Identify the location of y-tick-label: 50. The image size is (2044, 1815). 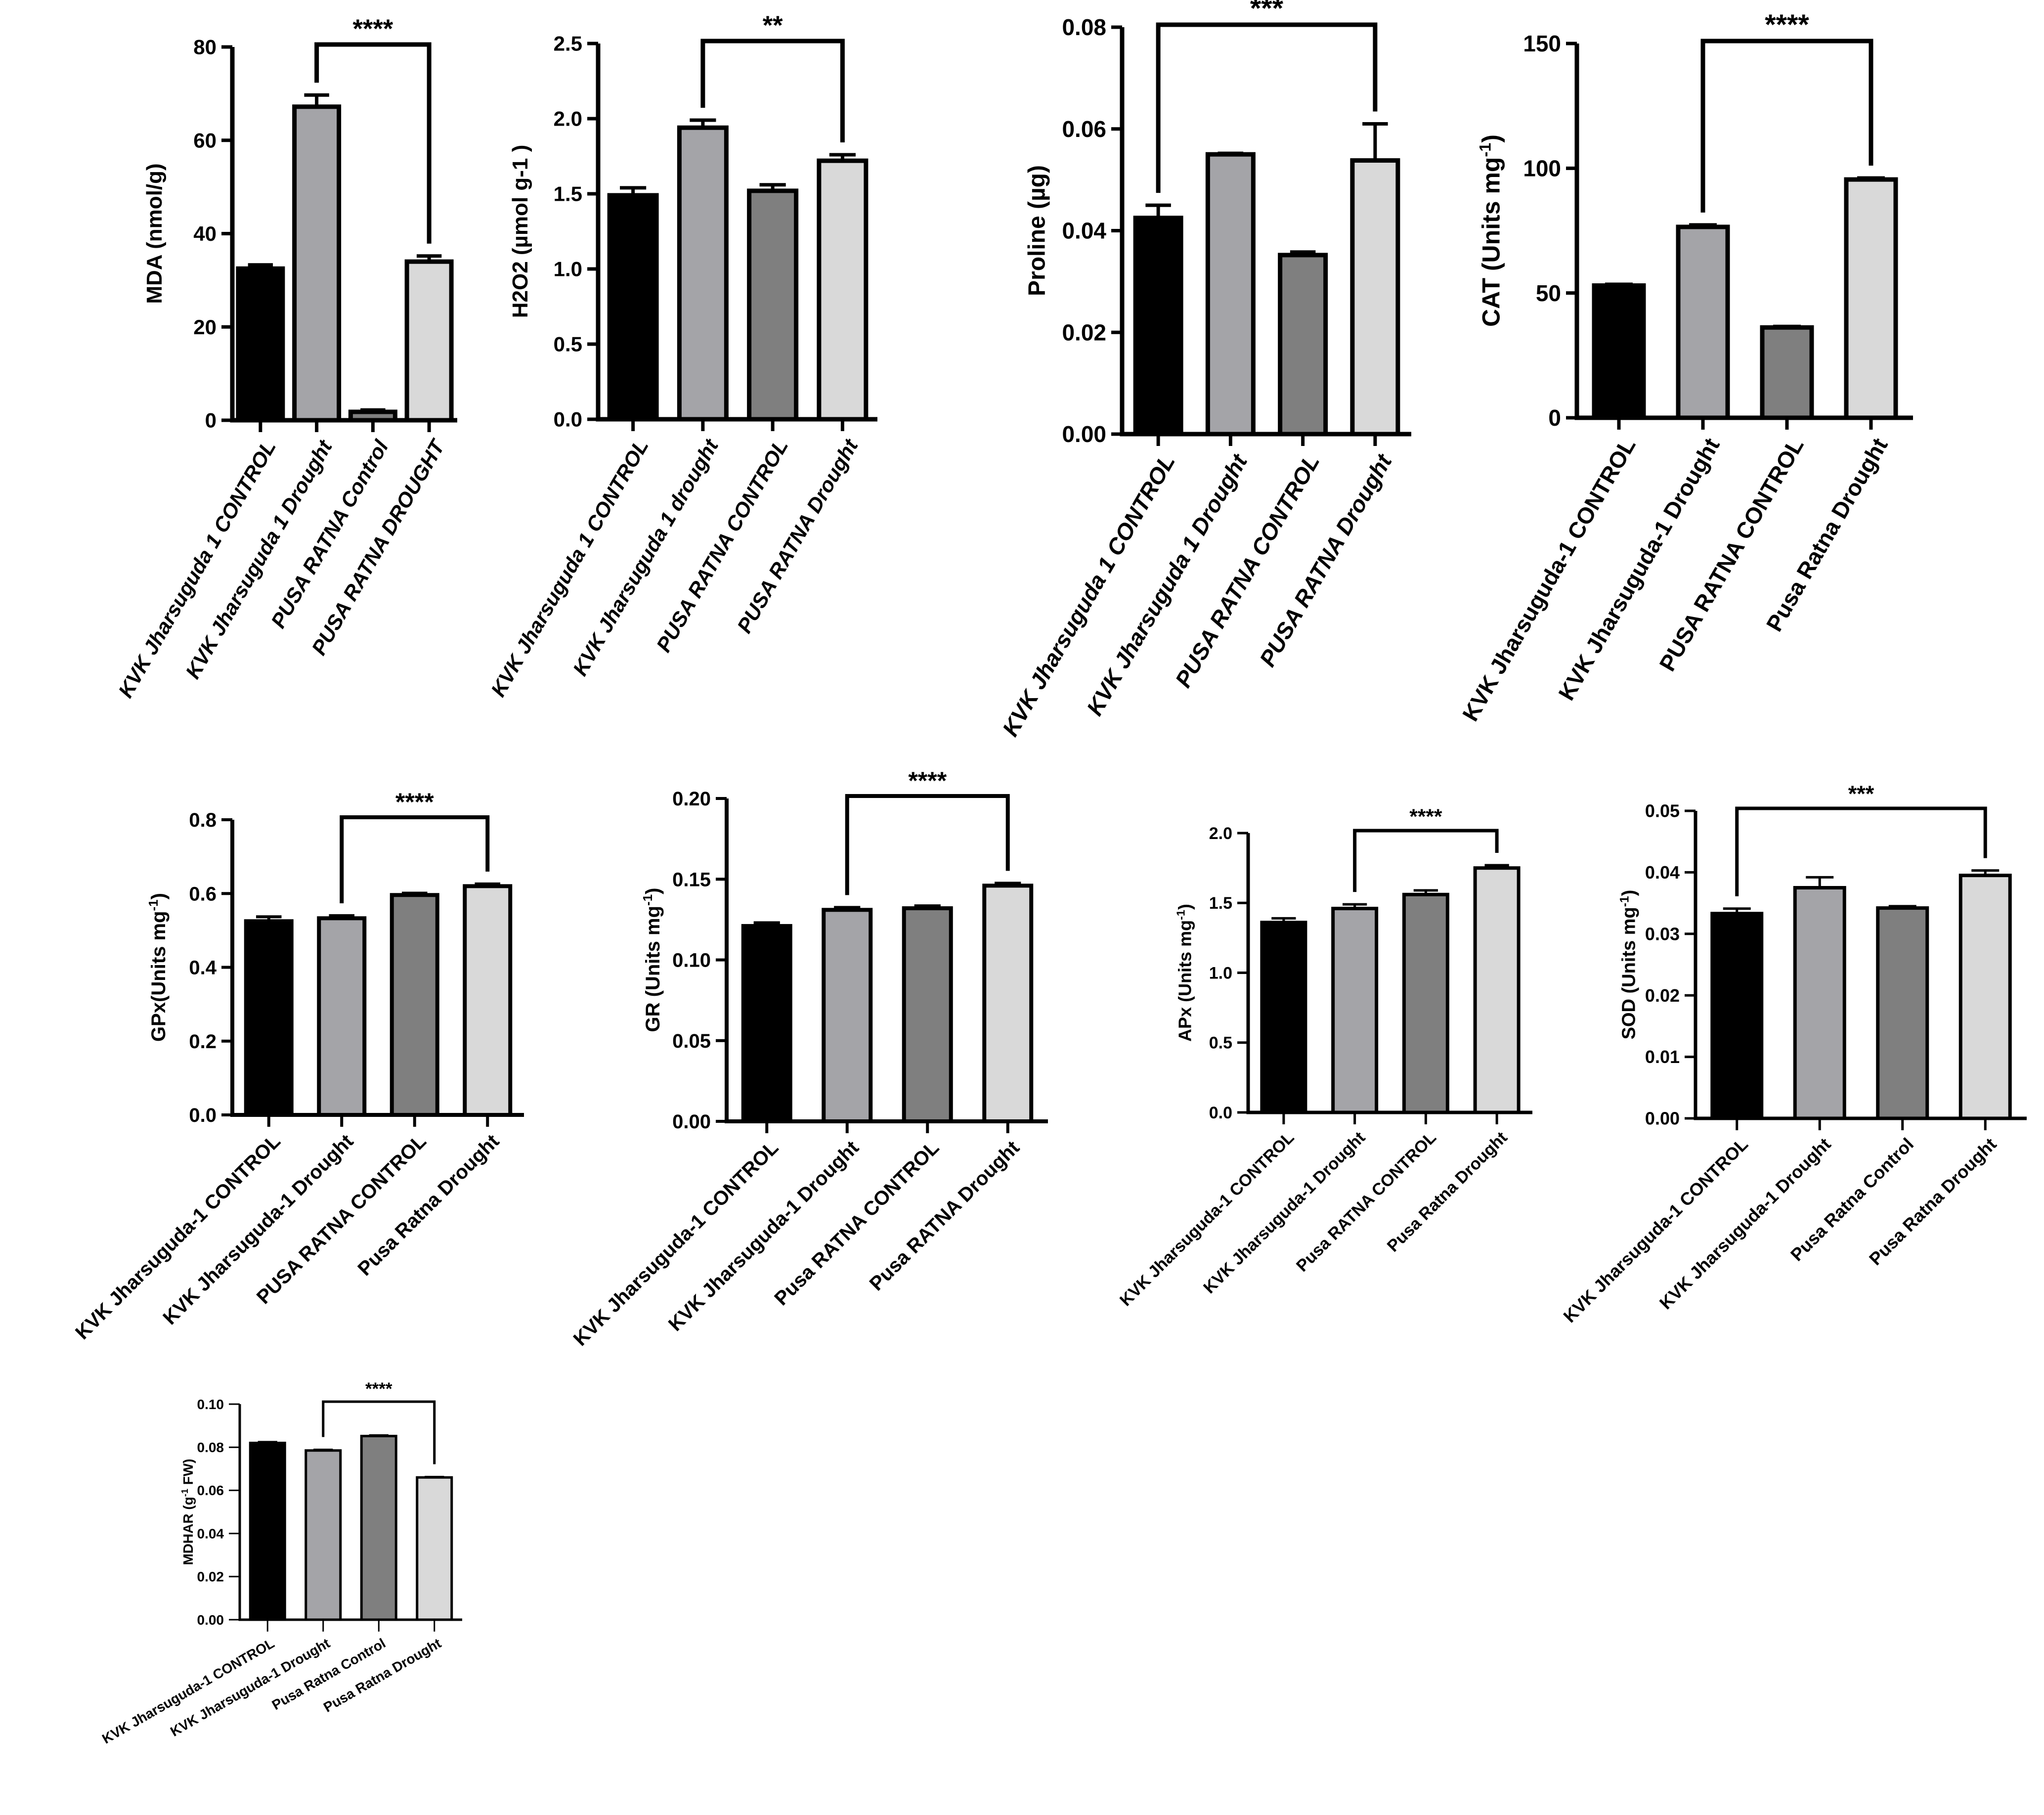
(1548, 293).